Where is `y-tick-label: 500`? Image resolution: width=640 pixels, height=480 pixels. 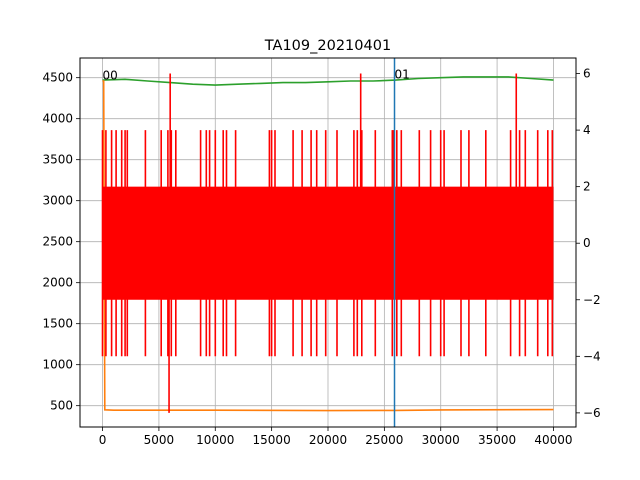 y-tick-label: 500 is located at coordinates (61, 406).